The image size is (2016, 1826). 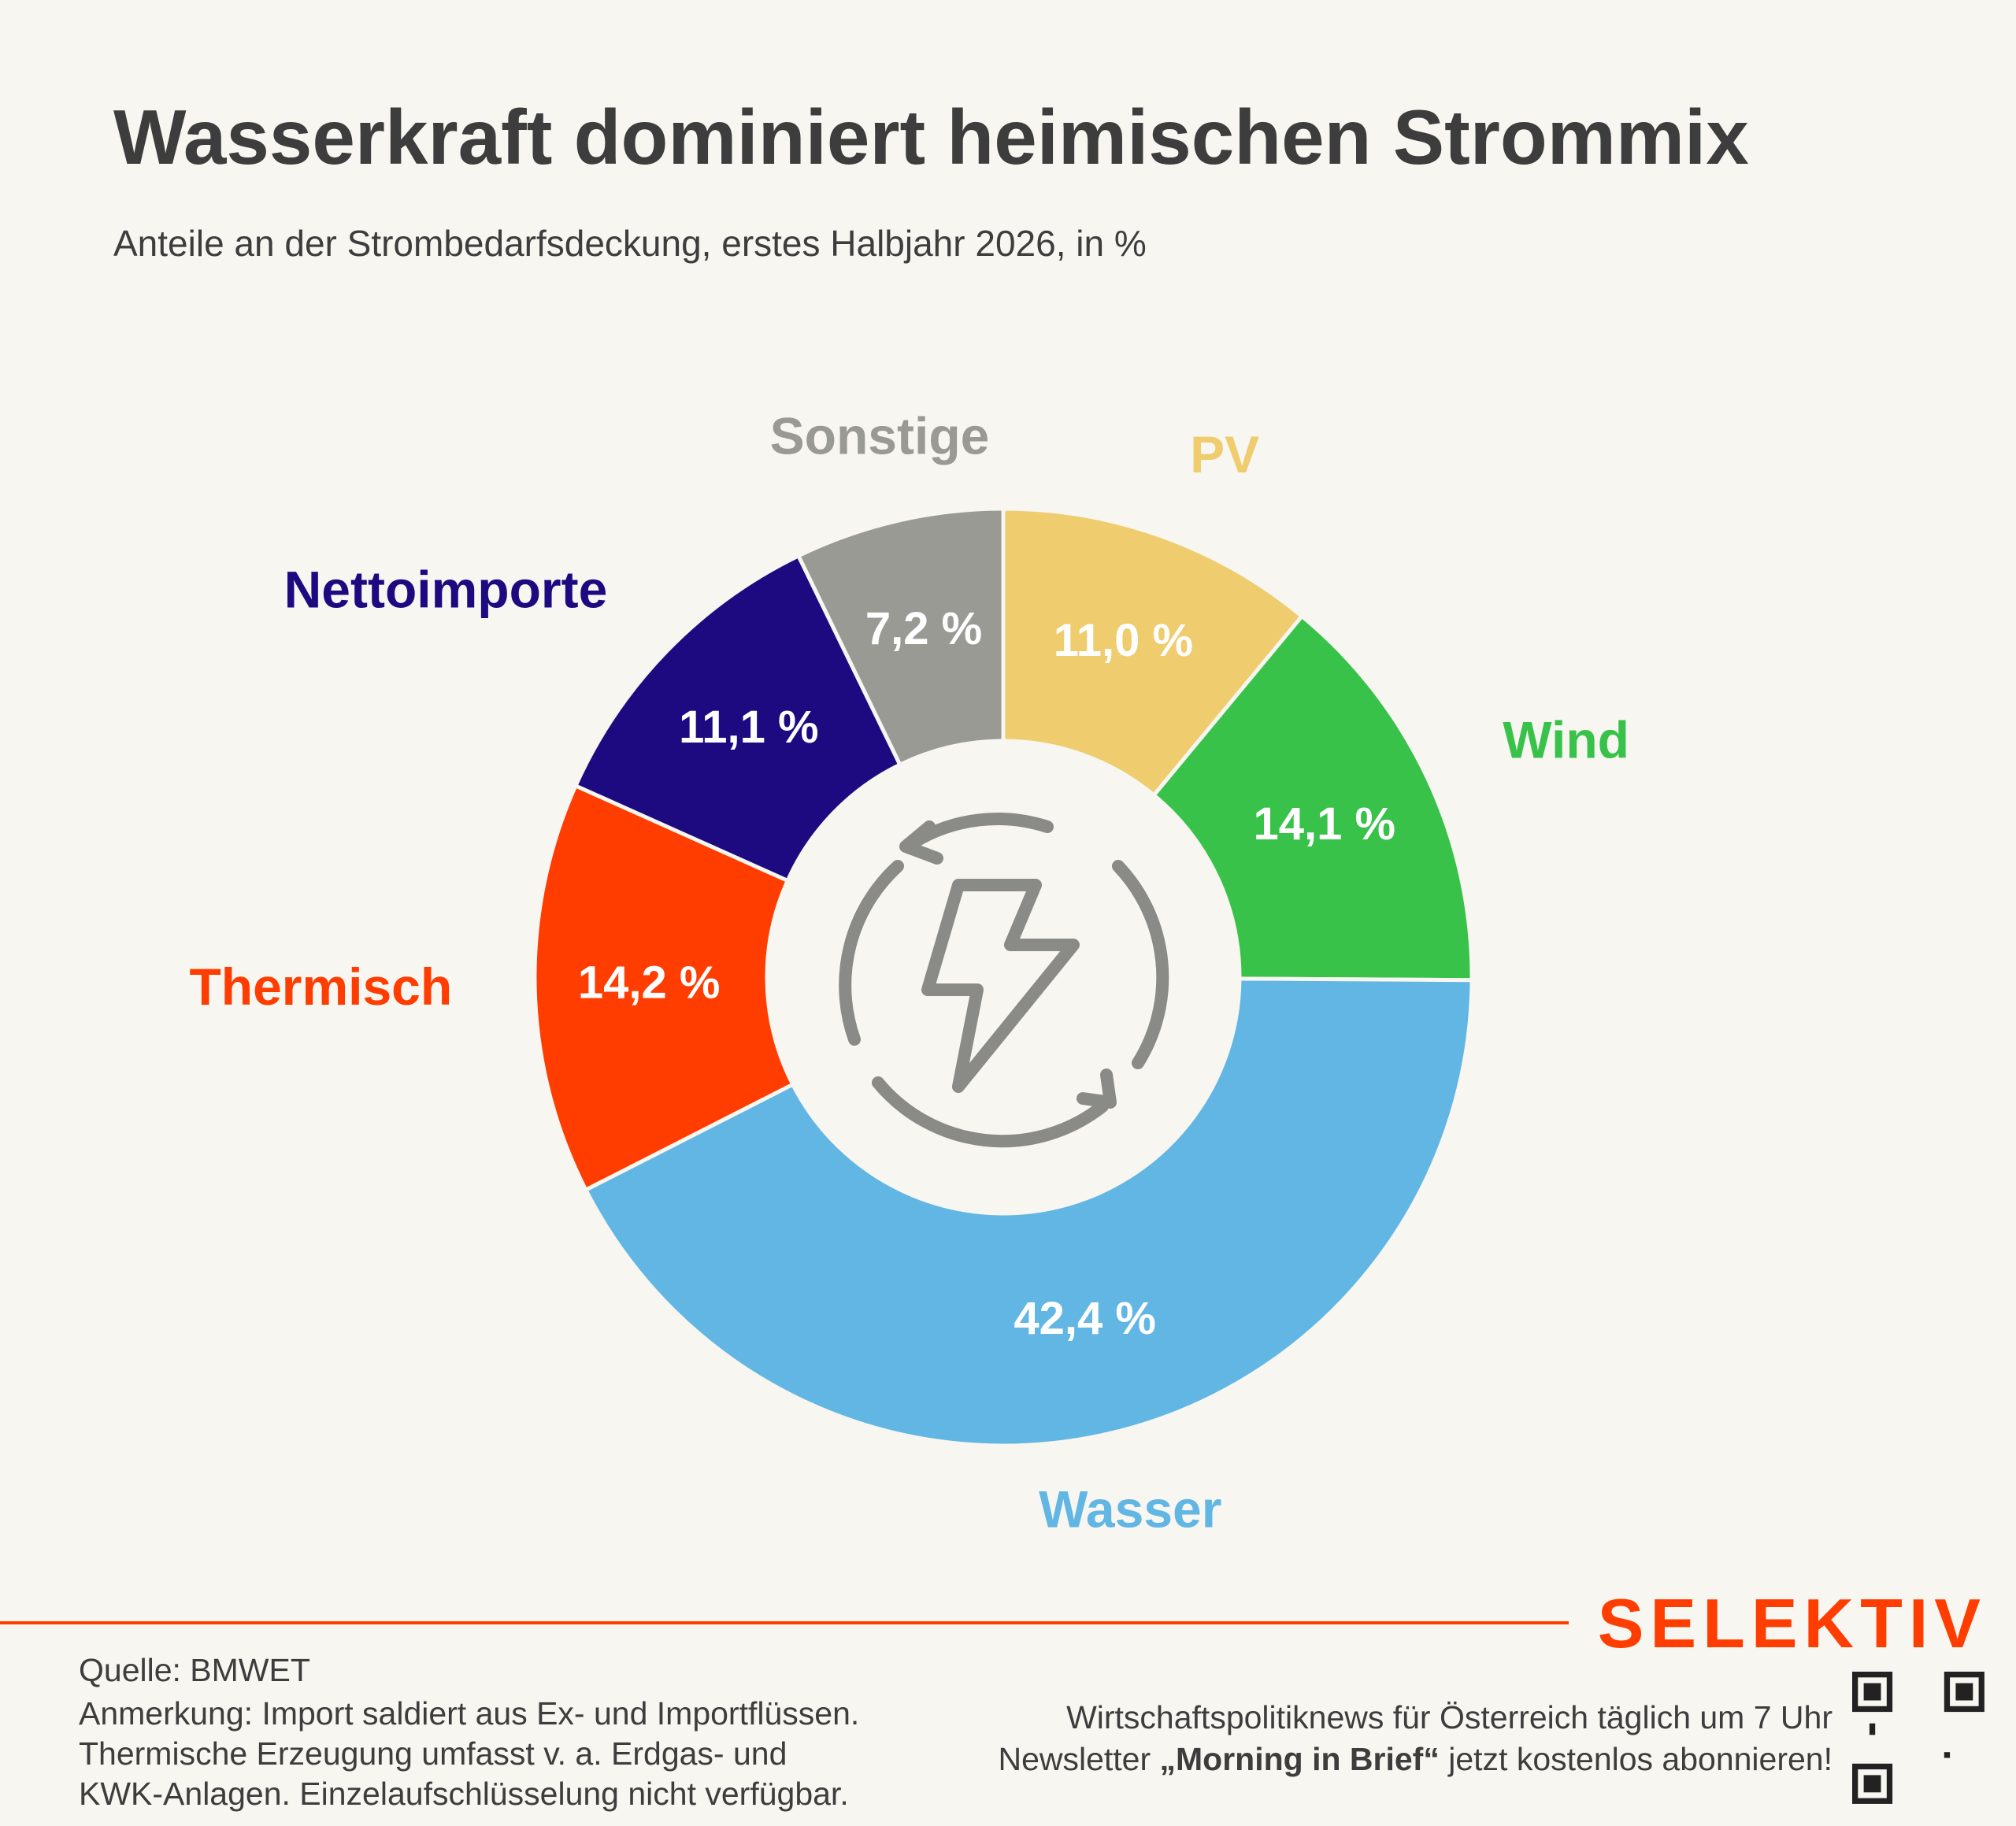 What do you see at coordinates (194, 1670) in the screenshot?
I see `source: Quelle: BMWET` at bounding box center [194, 1670].